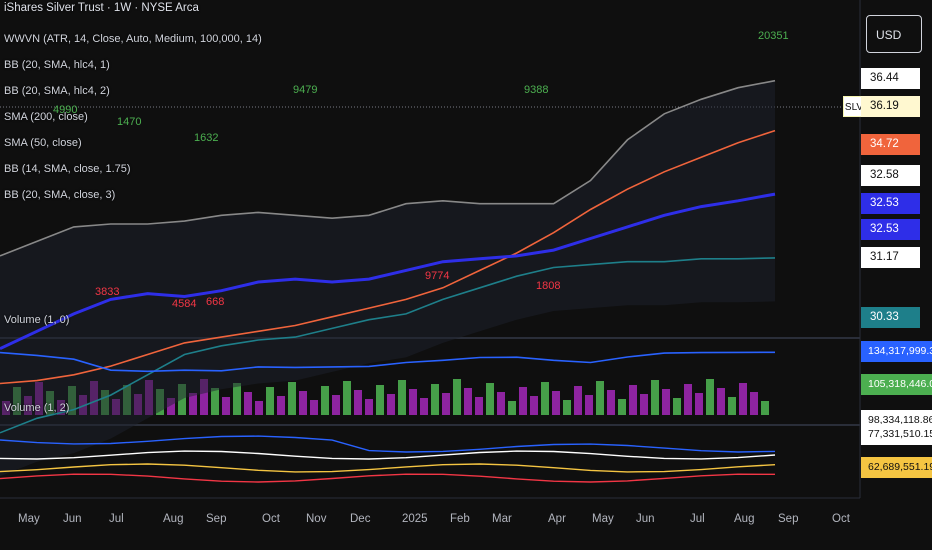 The width and height of the screenshot is (932, 550). I want to click on volume-line, so click(388, 362).